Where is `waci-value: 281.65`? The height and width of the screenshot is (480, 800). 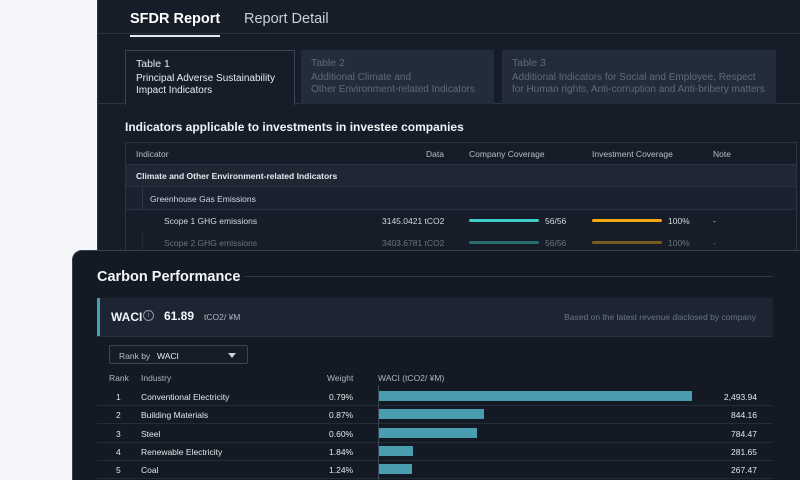
waci-value: 281.65 is located at coordinates (744, 451).